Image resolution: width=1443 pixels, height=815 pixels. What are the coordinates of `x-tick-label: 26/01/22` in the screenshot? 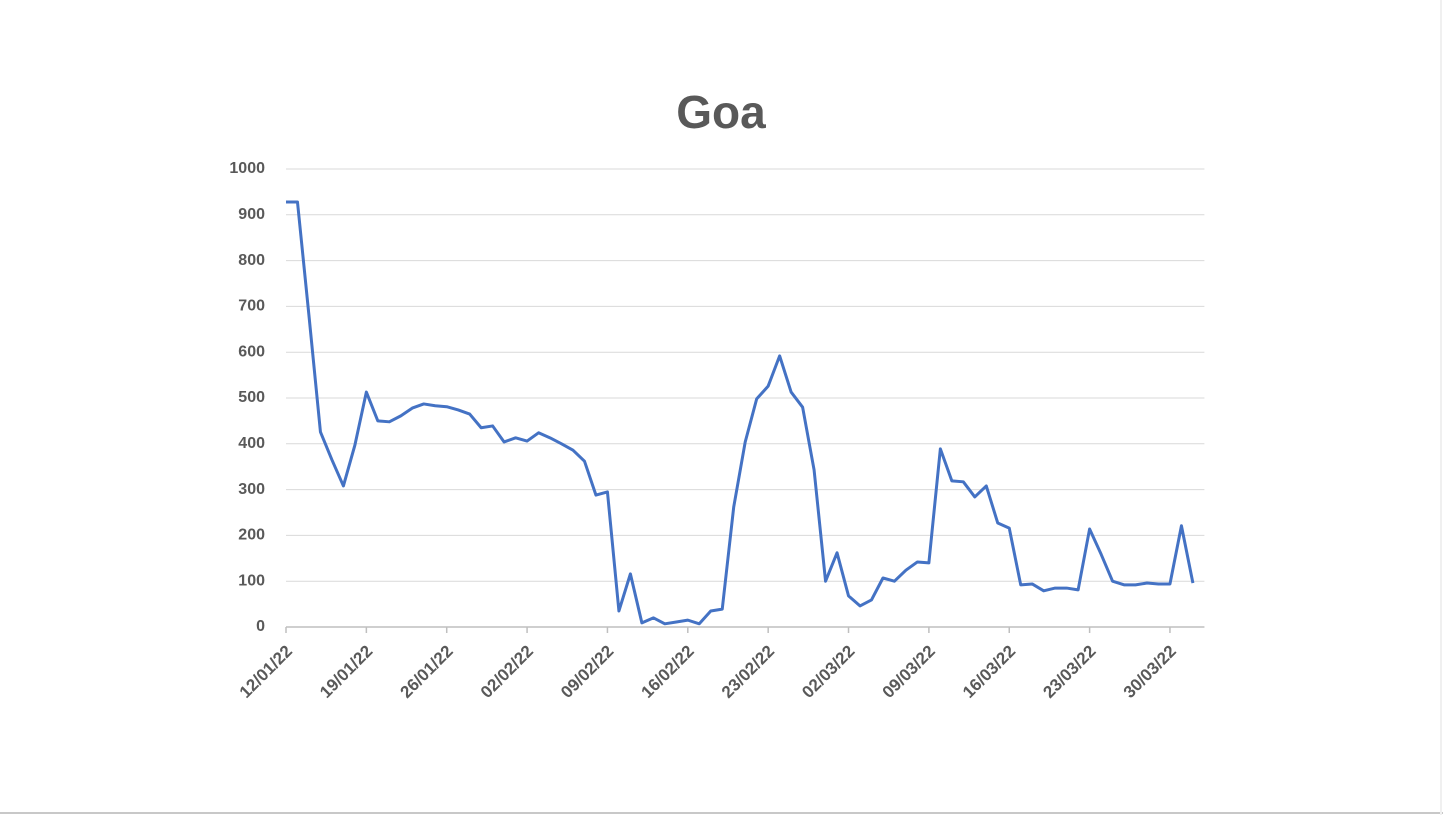 It's located at (426, 672).